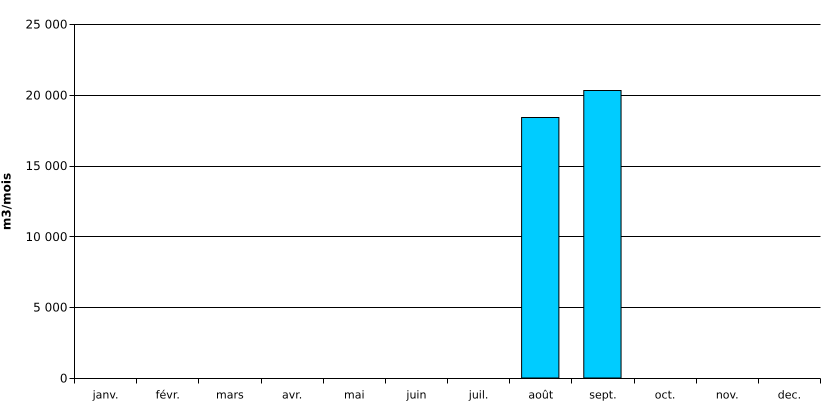  Describe the element at coordinates (603, 395) in the screenshot. I see `x-tick-label: sept.` at that location.